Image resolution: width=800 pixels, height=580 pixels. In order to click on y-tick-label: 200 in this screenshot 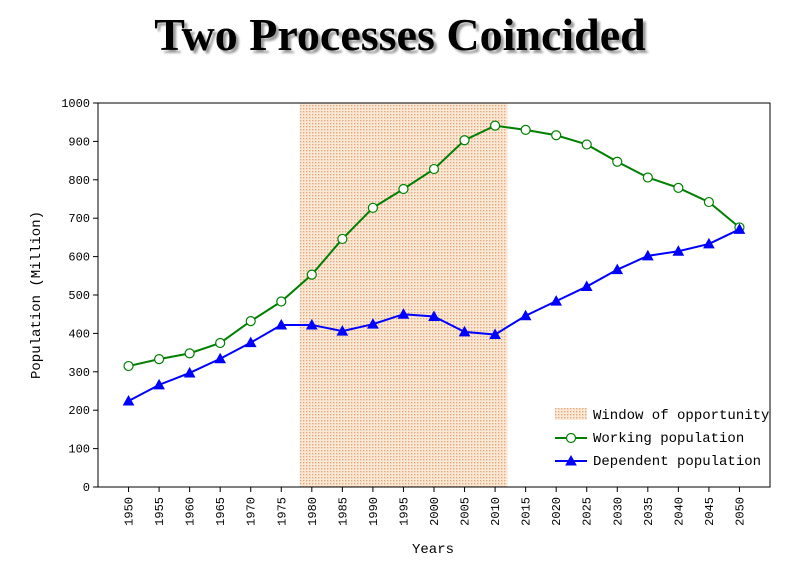, I will do `click(79, 411)`.